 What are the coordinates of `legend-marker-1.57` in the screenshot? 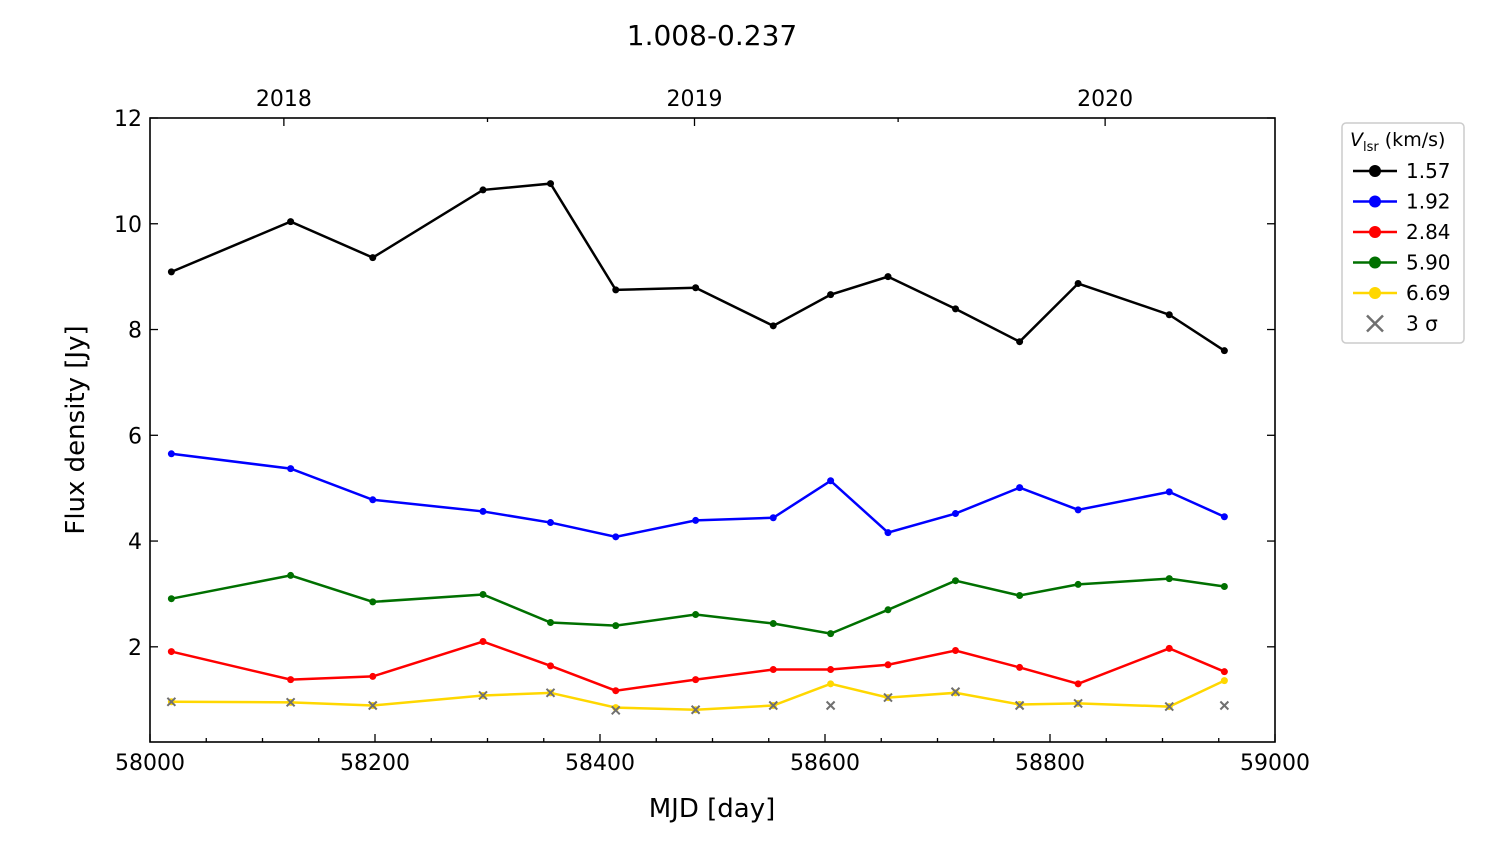 It's located at (1375, 171).